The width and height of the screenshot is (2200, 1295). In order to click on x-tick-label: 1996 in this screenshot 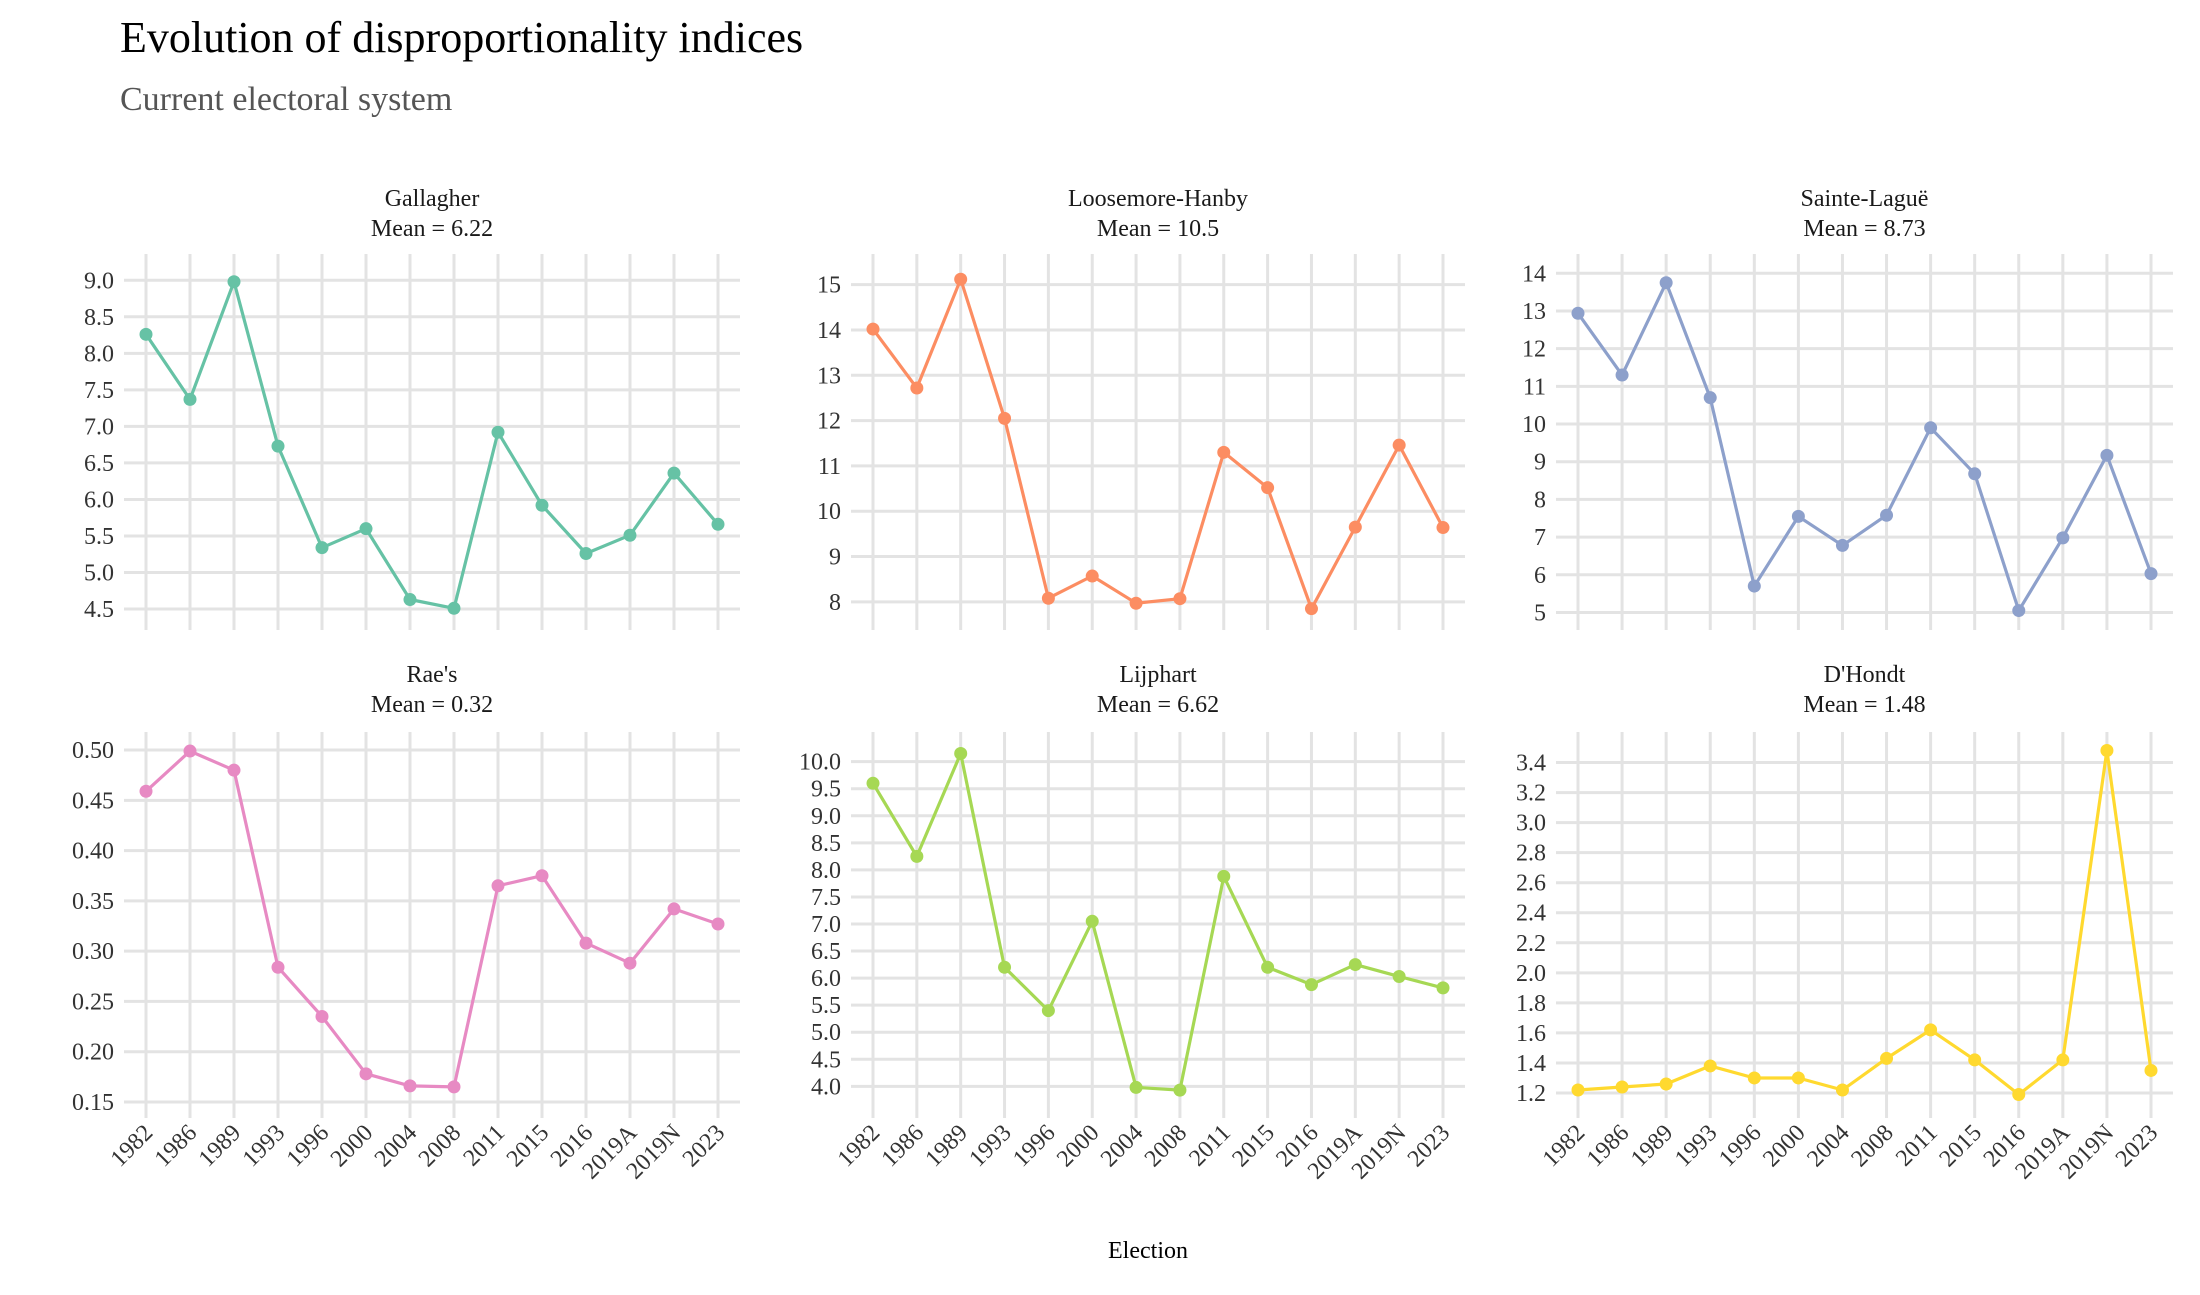, I will do `click(1740, 1146)`.